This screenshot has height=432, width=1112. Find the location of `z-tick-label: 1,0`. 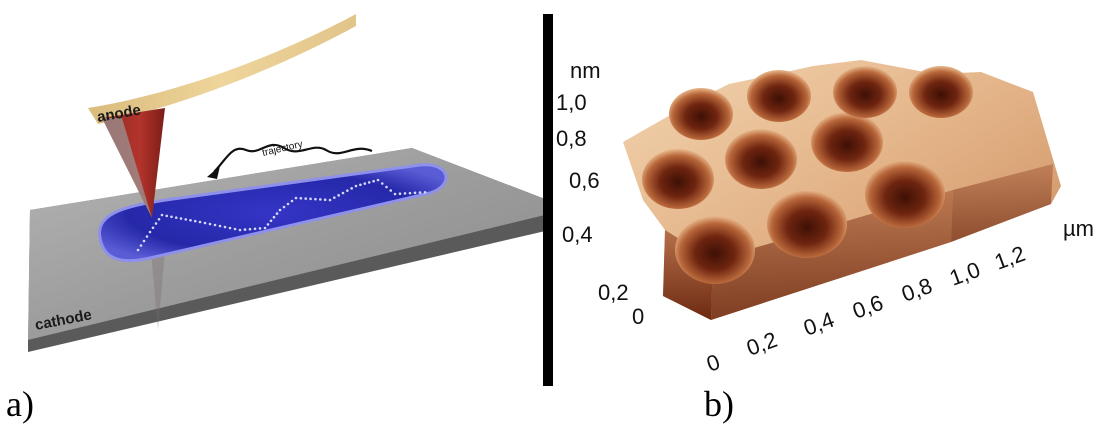

z-tick-label: 1,0 is located at coordinates (571, 102).